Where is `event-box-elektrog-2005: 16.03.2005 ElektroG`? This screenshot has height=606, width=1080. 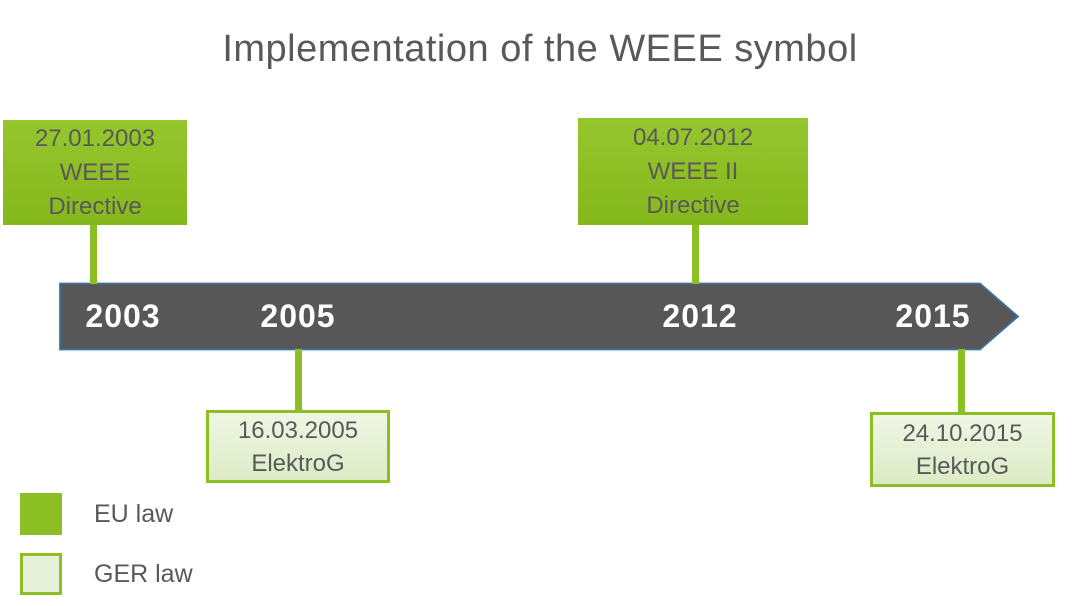
event-box-elektrog-2005: 16.03.2005 ElektroG is located at coordinates (298, 446).